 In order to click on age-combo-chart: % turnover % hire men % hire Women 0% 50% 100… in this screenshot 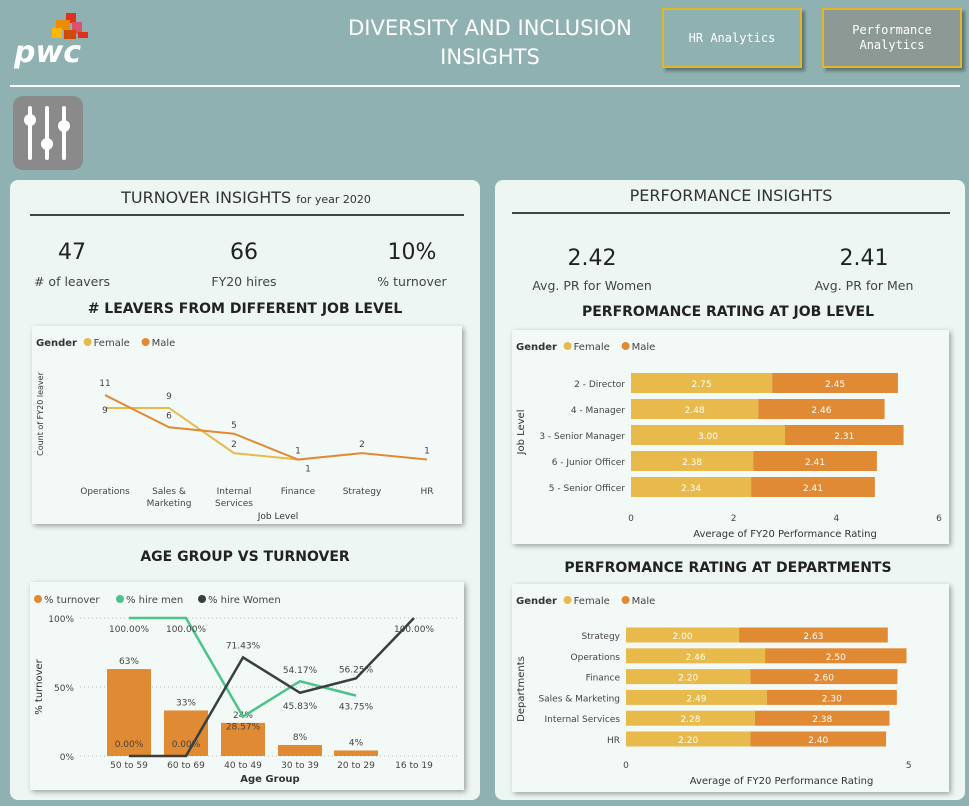, I will do `click(247, 690)`.